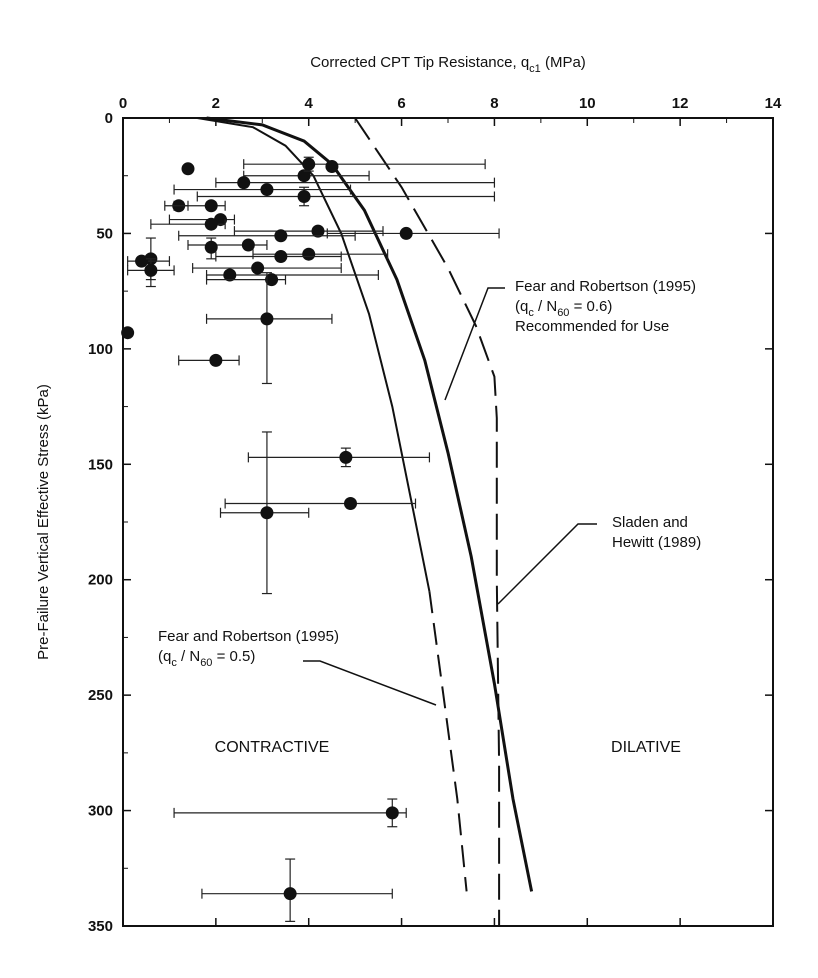 Image resolution: width=818 pixels, height=978 pixels. I want to click on annotation-fear-0.6-line3: Recommended for Use, so click(592, 326).